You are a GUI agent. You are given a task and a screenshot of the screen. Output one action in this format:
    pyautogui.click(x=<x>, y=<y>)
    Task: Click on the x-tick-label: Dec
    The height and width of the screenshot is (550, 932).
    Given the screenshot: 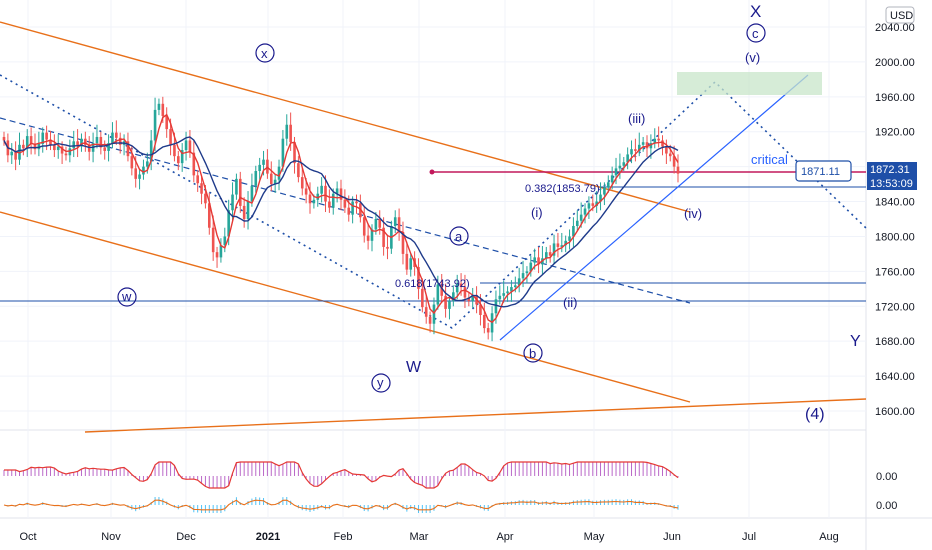 What is the action you would take?
    pyautogui.click(x=186, y=537)
    